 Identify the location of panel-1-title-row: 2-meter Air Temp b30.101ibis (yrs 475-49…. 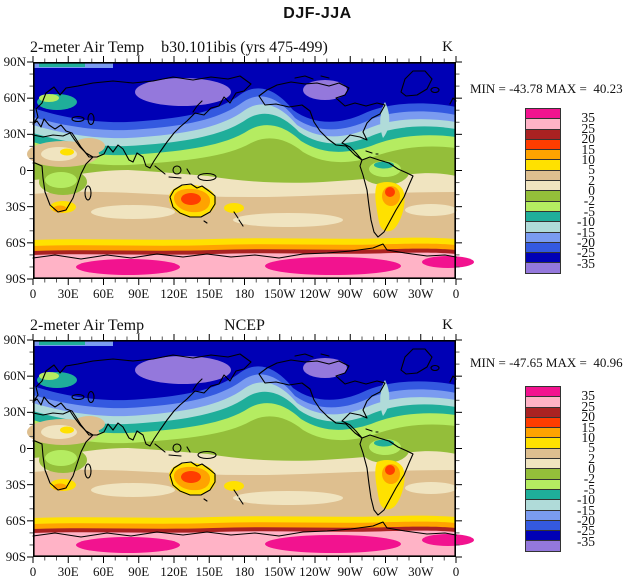
(243, 48).